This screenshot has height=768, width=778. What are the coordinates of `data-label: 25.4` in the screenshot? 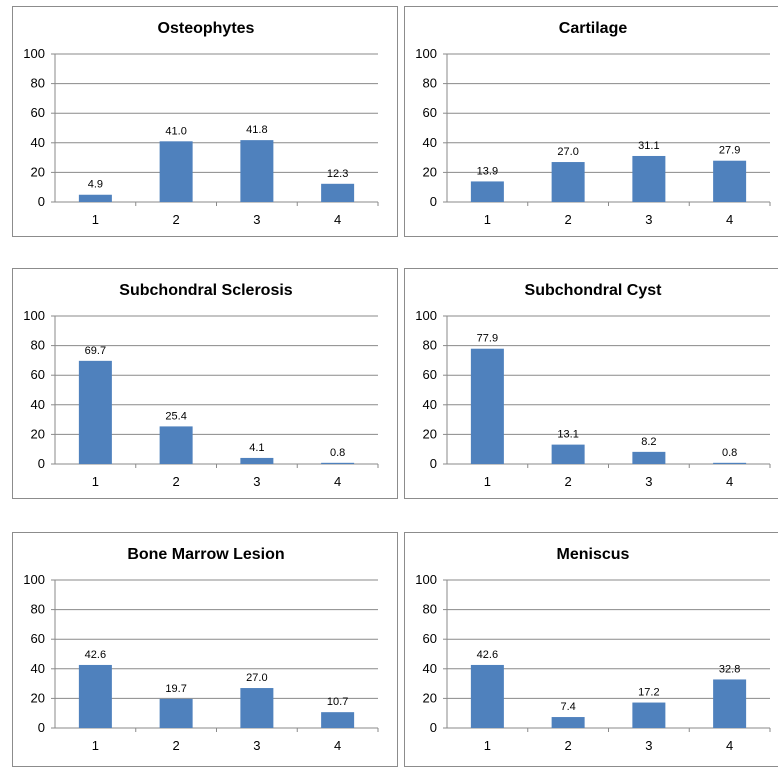 It's located at (175, 416).